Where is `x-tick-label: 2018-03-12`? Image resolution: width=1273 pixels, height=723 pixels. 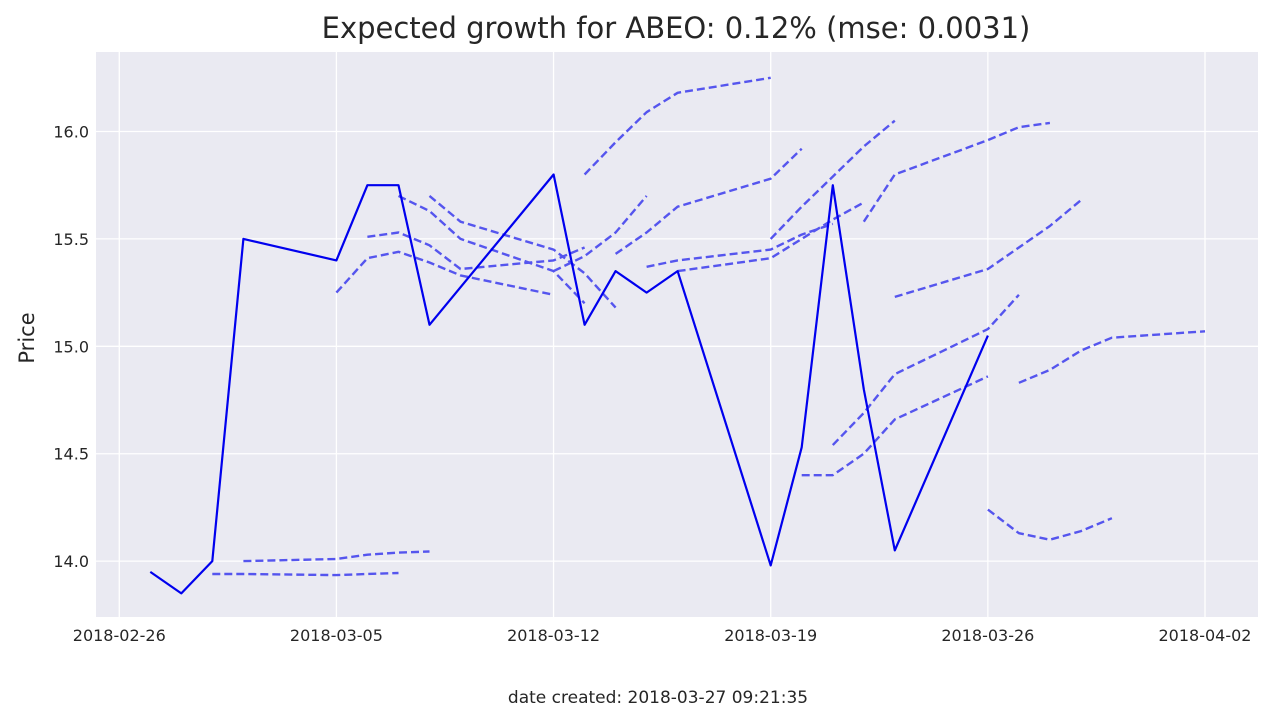
x-tick-label: 2018-03-12 is located at coordinates (553, 635).